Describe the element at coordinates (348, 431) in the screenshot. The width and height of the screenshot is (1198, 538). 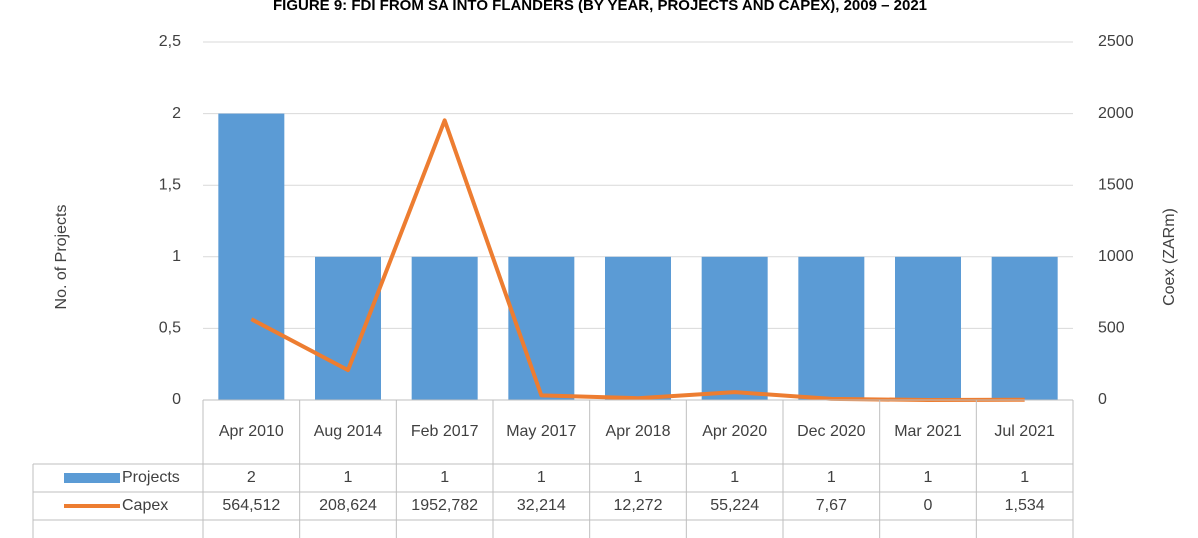
I see `x-tick-label: Aug 2014` at that location.